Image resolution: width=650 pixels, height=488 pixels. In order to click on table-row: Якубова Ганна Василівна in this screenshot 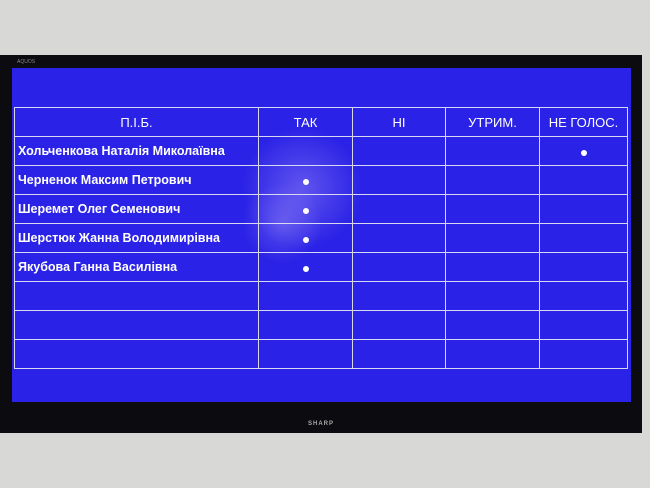, I will do `click(321, 267)`.